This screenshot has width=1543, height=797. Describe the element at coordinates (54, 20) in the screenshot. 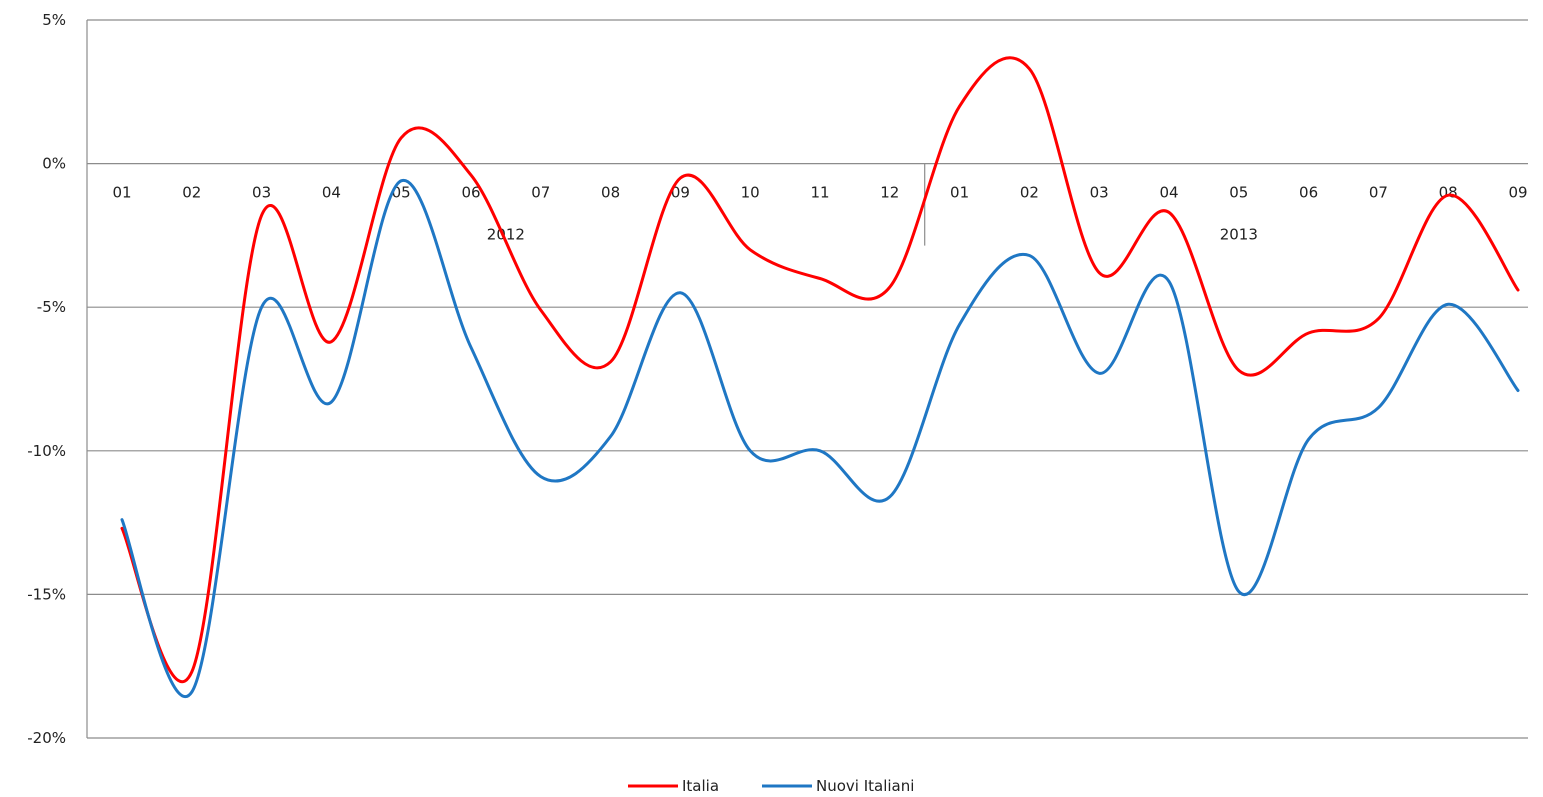

I see `y-tick-label: 5%` at that location.